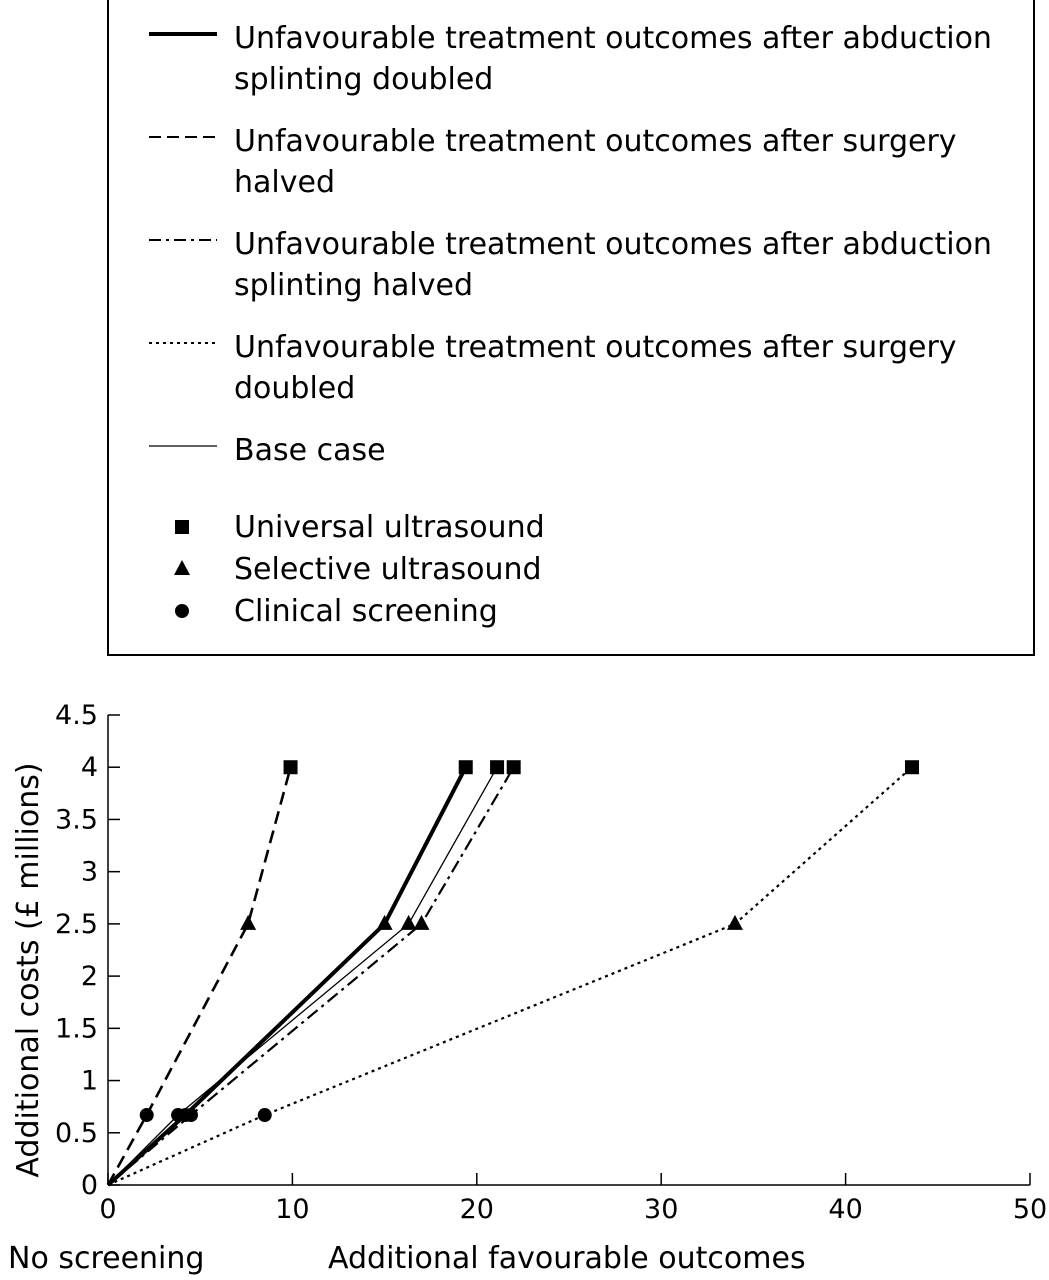  What do you see at coordinates (89, 1185) in the screenshot?
I see `y-tick-label: 0` at bounding box center [89, 1185].